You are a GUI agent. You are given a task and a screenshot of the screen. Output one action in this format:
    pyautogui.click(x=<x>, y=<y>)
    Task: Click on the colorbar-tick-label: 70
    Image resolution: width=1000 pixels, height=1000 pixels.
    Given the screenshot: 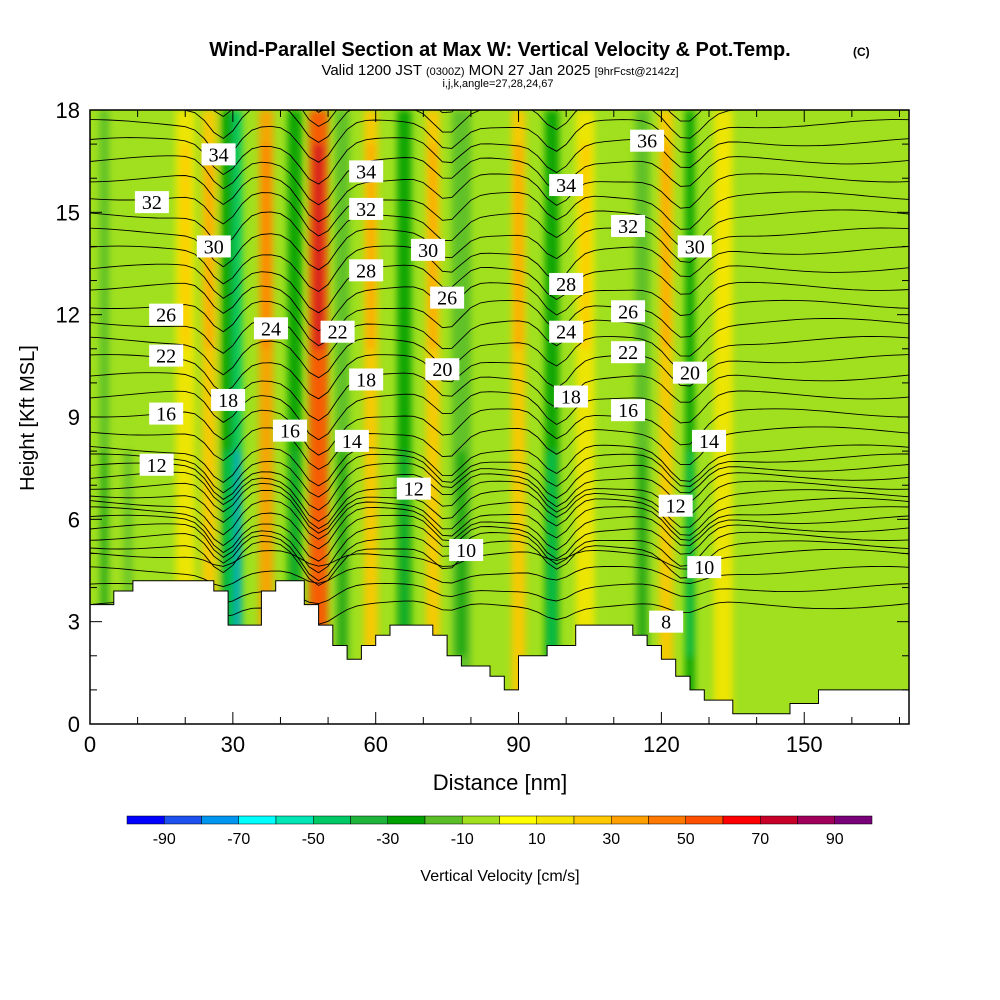 What is the action you would take?
    pyautogui.click(x=760, y=839)
    